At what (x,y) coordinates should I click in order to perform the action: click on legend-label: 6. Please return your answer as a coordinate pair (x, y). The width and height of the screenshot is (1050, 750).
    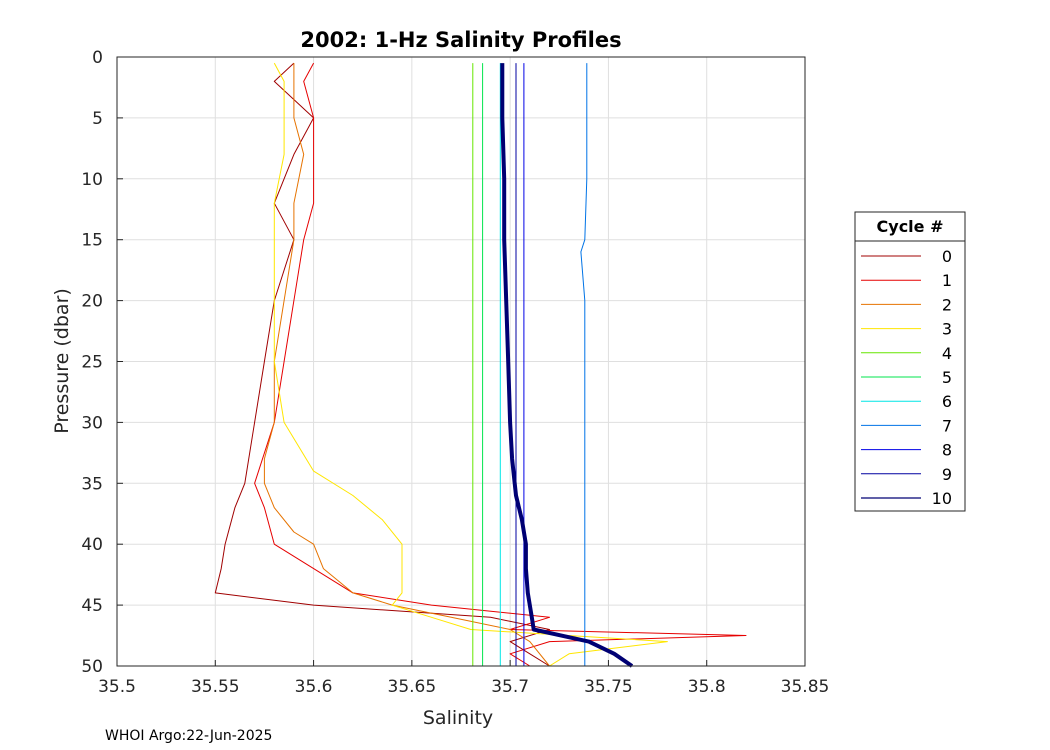
    Looking at the image, I should click on (947, 401).